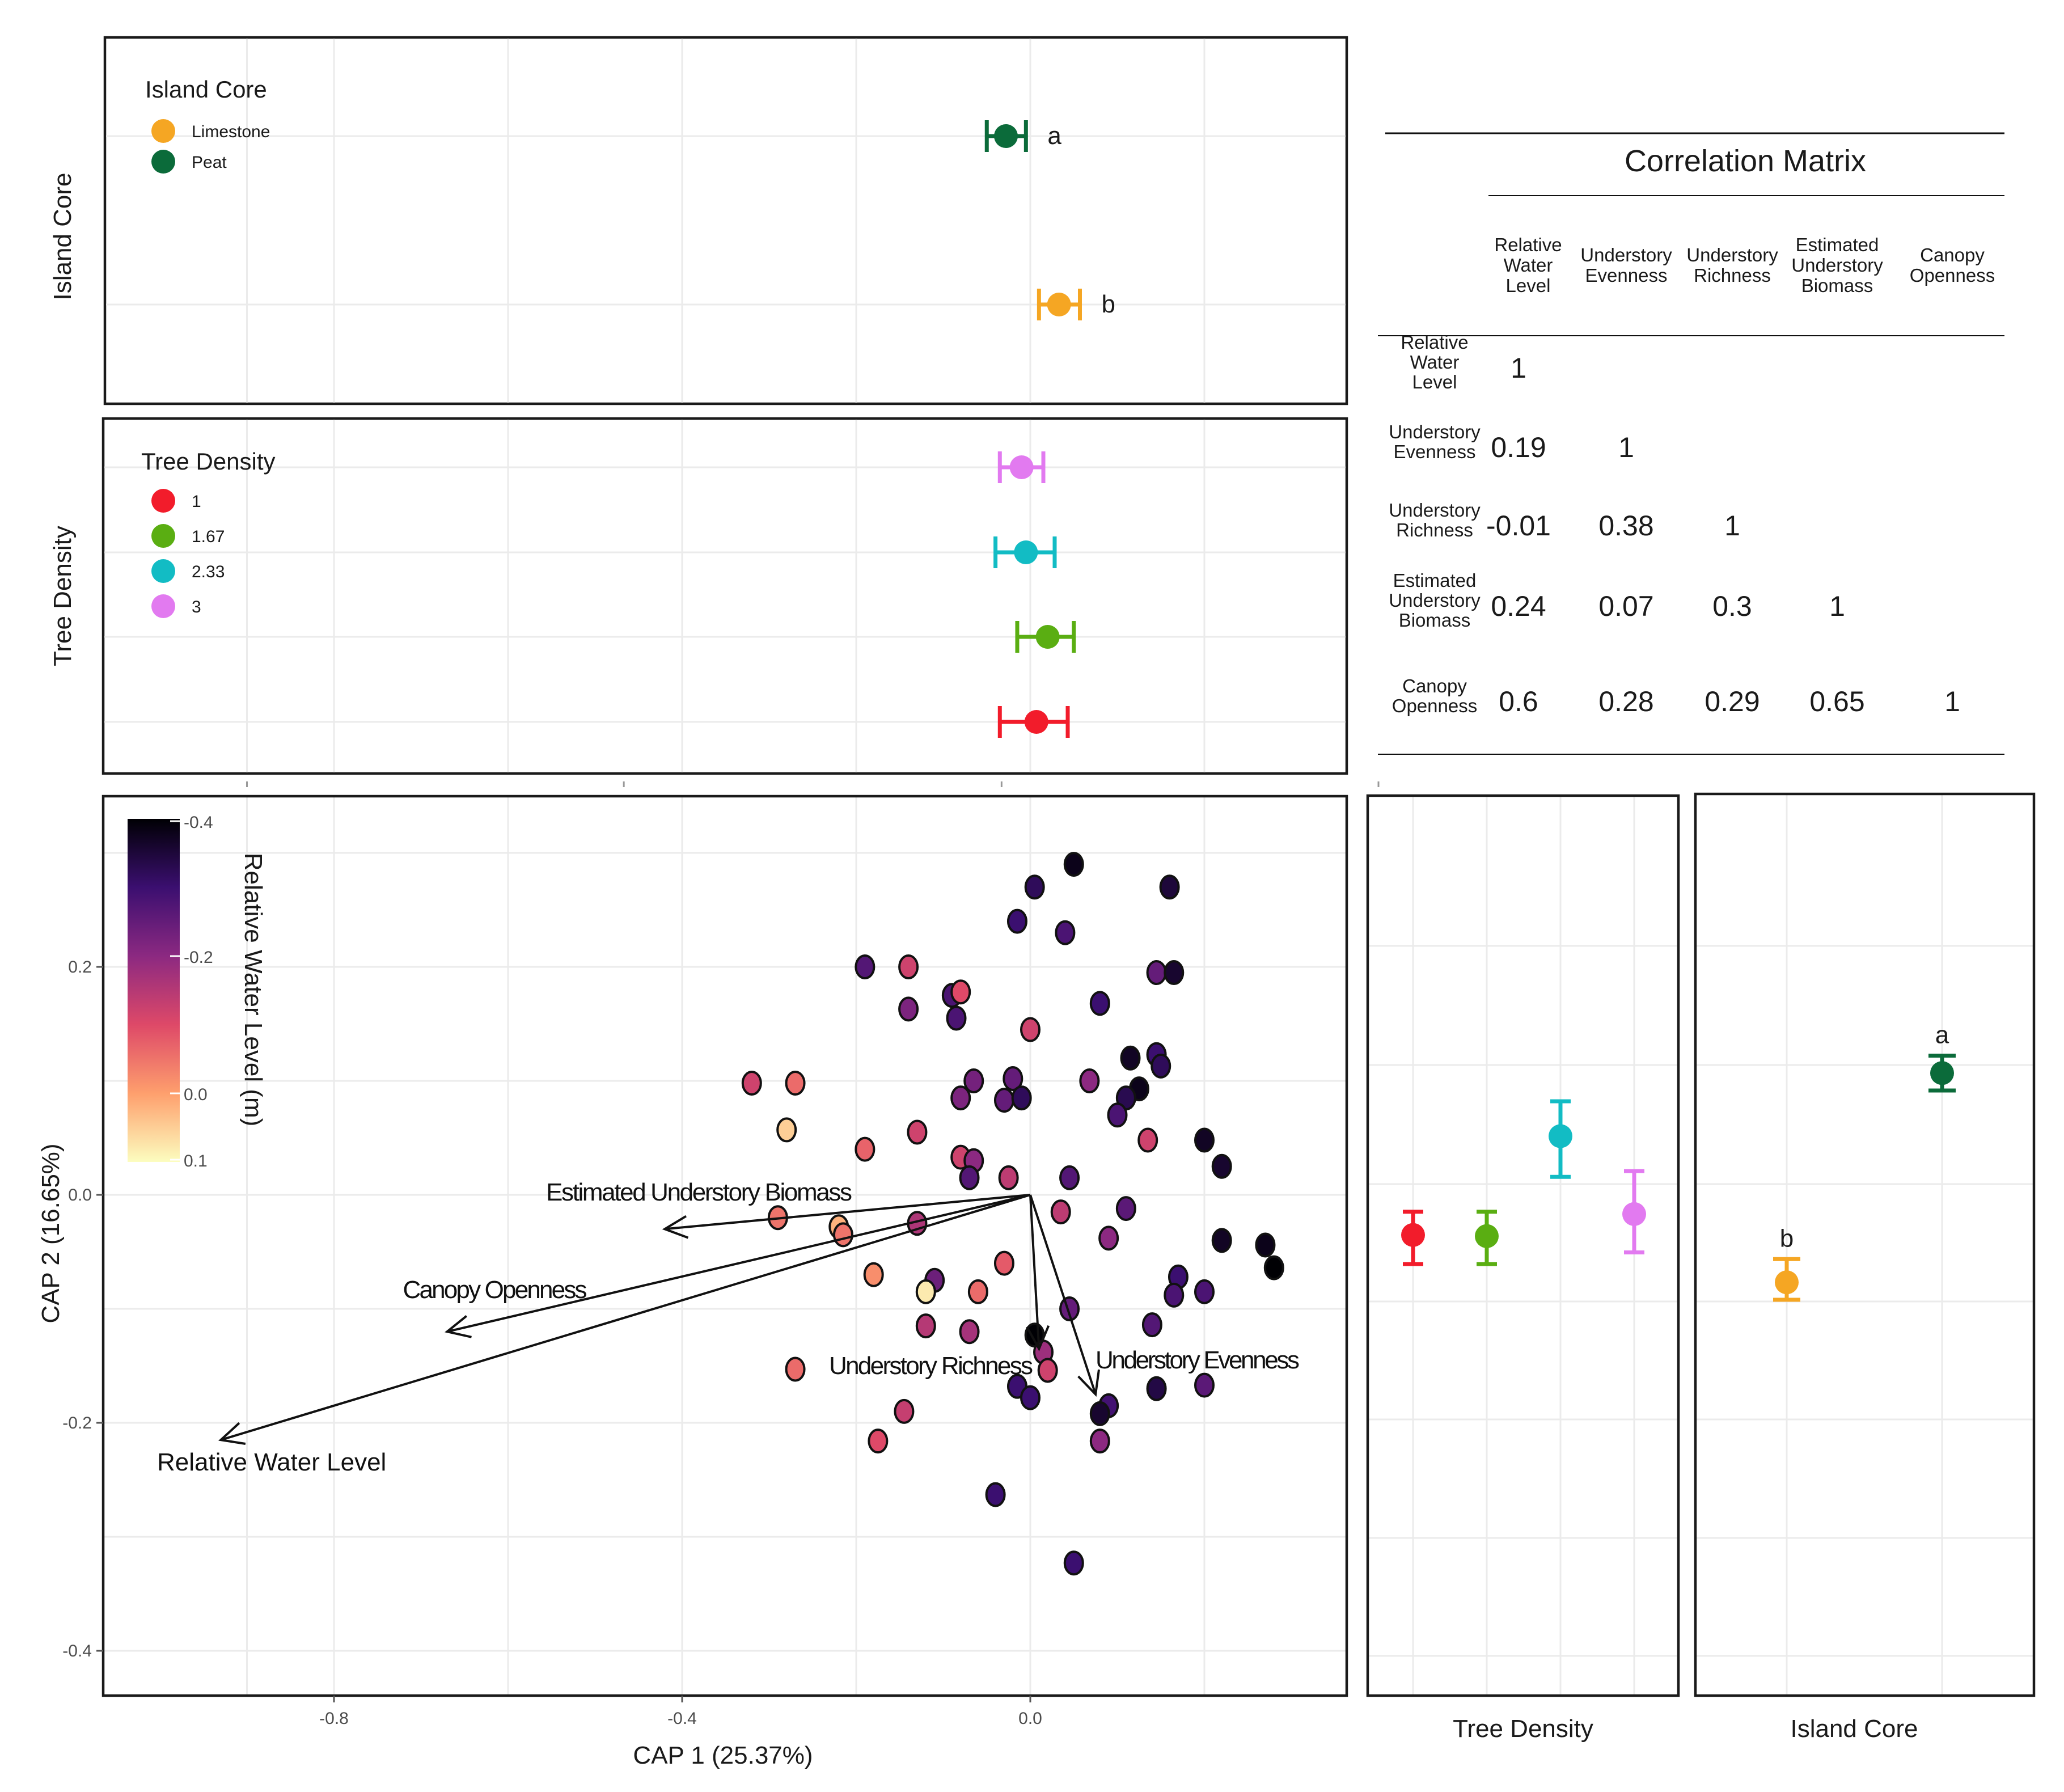  What do you see at coordinates (1435, 451) in the screenshot?
I see `cm-row-label: Evenness` at bounding box center [1435, 451].